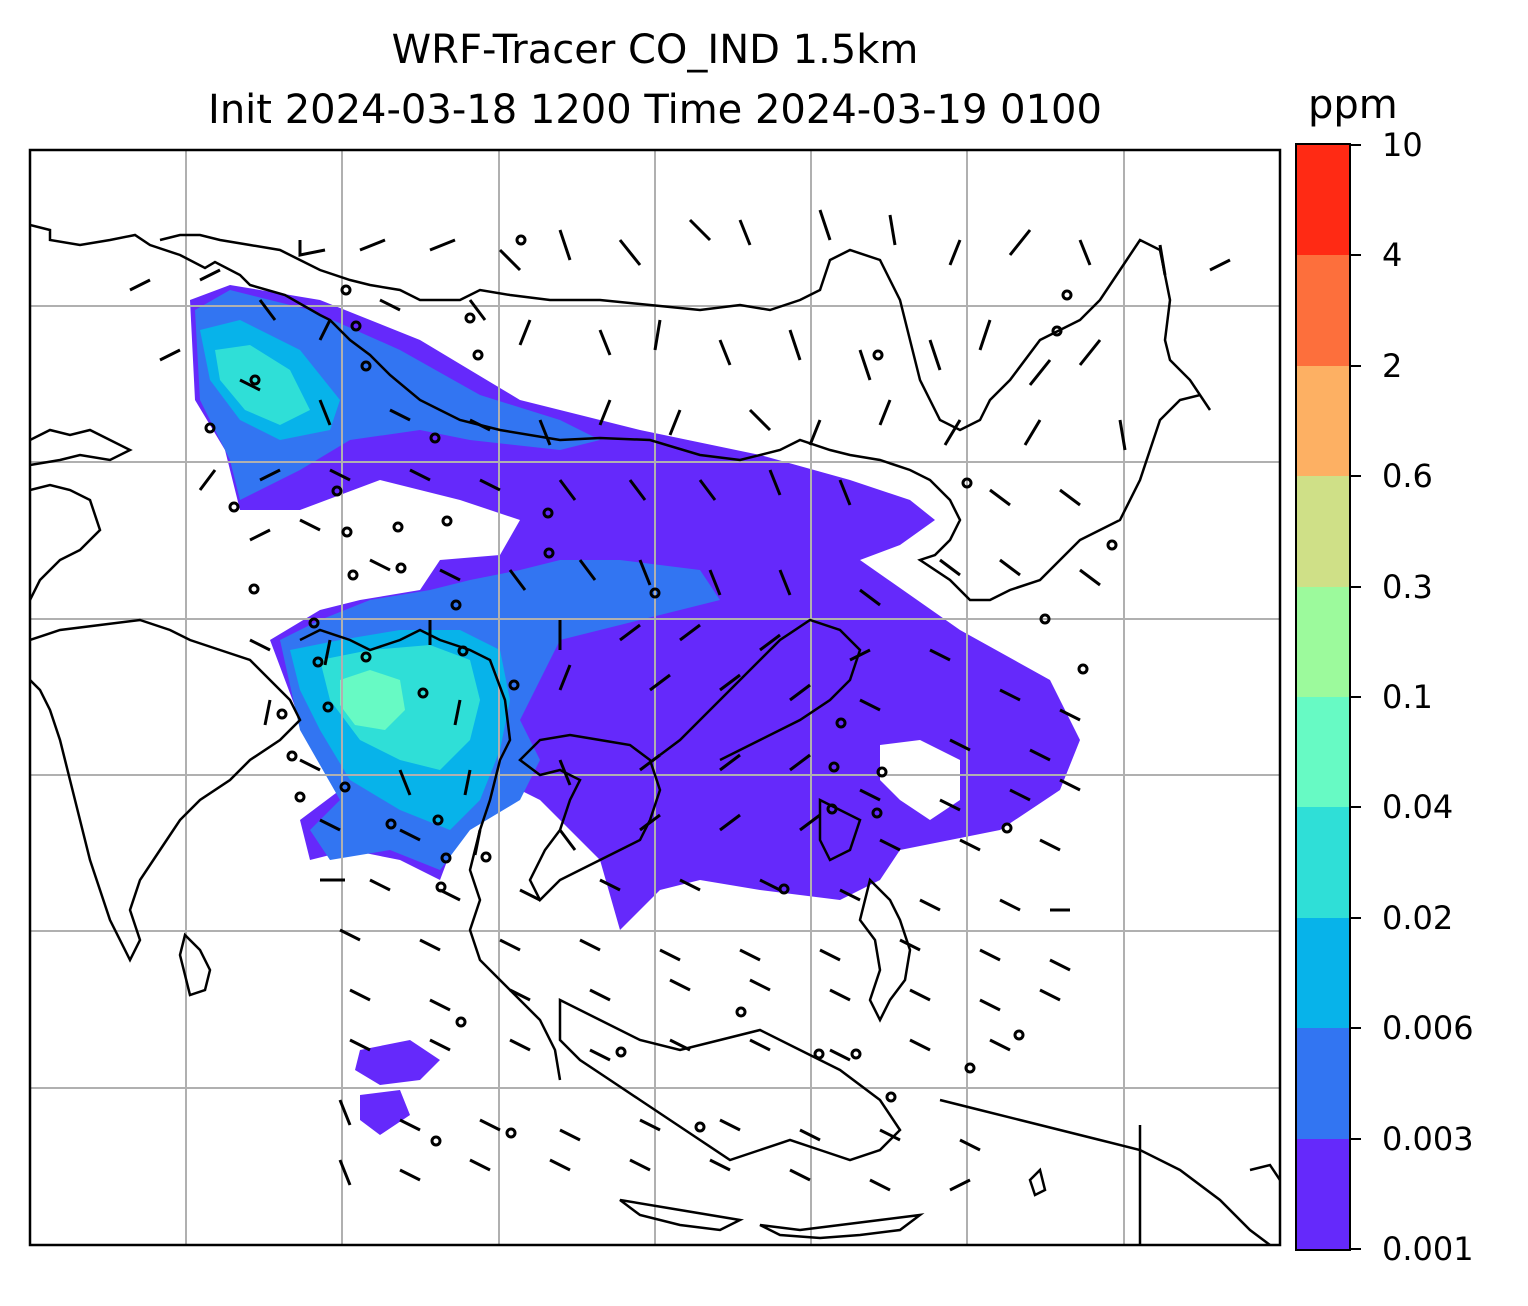 Image resolution: width=1528 pixels, height=1306 pixels. I want to click on colorbar-tick-label: 0.006, so click(1428, 1028).